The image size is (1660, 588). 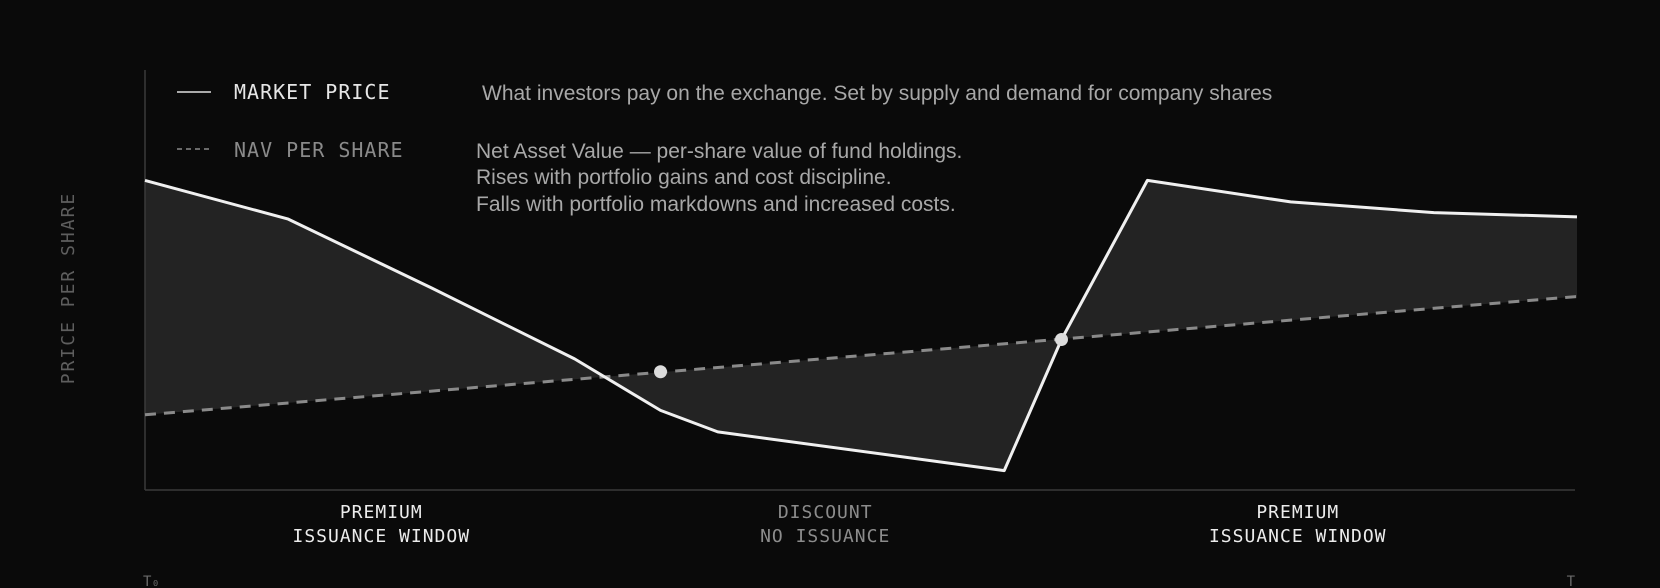 What do you see at coordinates (1297, 512) in the screenshot?
I see `region-label-3-line-1: PREMIUM` at bounding box center [1297, 512].